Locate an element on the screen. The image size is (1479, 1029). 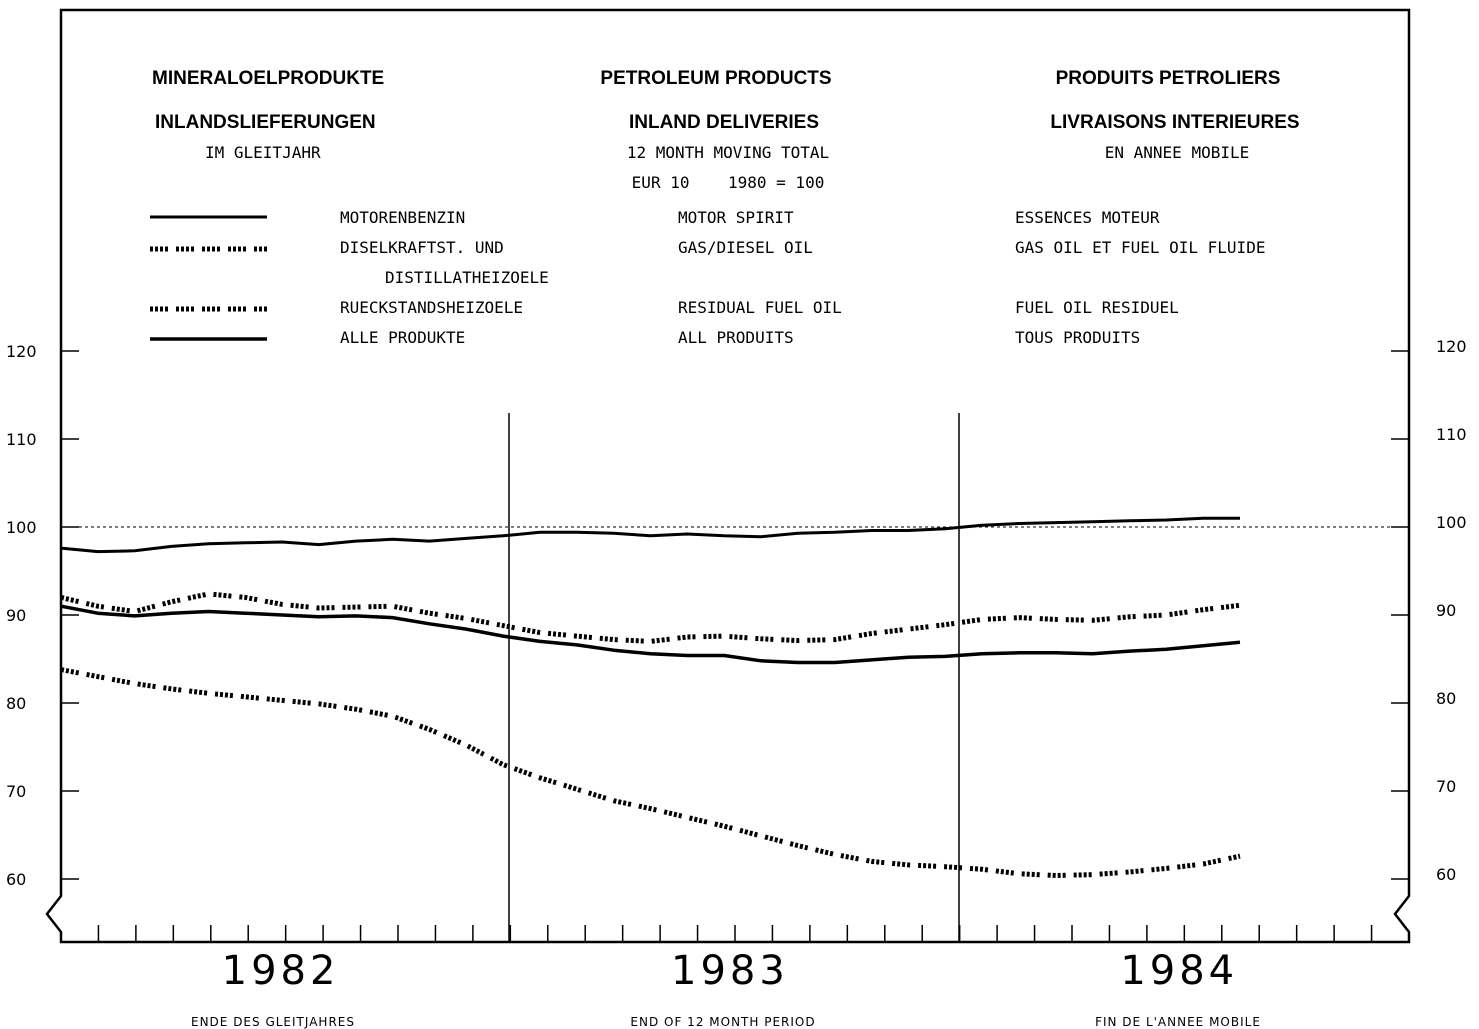
legend-en-motor-spirit: MOTOR SPIRIT is located at coordinates (736, 217).